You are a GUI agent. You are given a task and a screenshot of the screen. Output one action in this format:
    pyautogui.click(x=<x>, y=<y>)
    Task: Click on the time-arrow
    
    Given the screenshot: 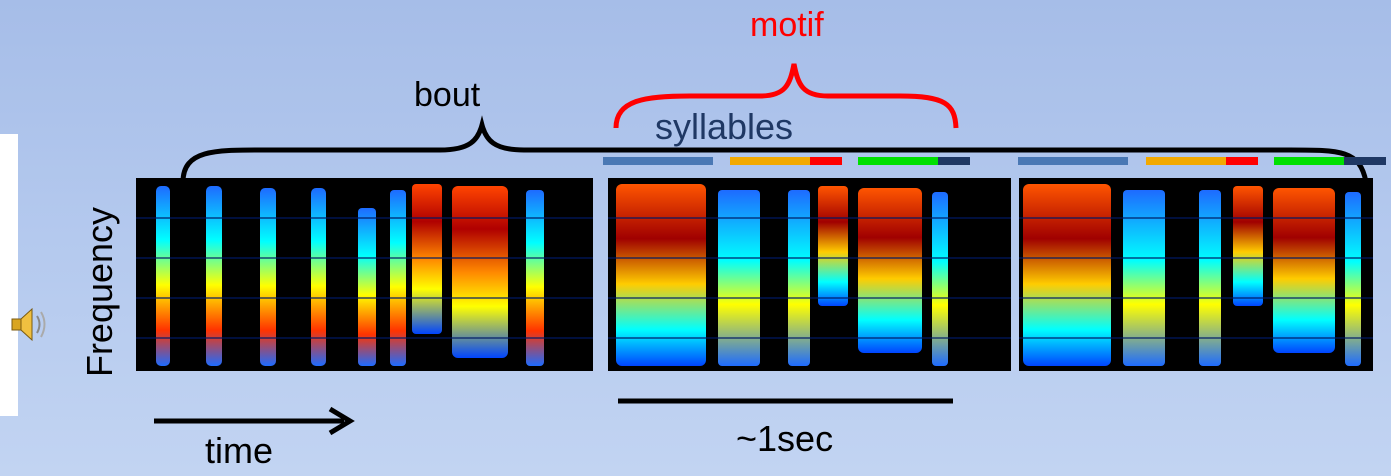 What is the action you would take?
    pyautogui.click(x=254, y=421)
    